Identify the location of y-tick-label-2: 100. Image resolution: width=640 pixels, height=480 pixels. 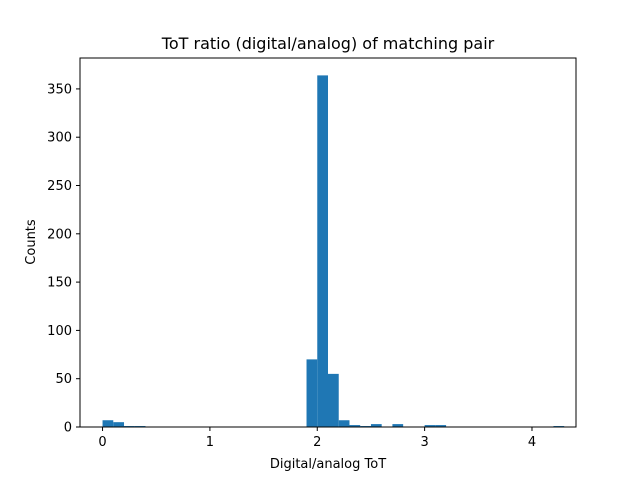
(59, 331).